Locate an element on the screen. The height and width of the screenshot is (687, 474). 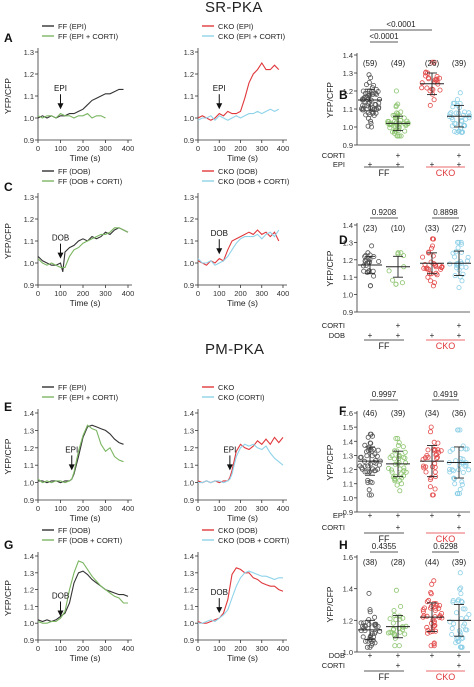
legend-label: FF (EPI + CORTI) is located at coordinates (88, 36).